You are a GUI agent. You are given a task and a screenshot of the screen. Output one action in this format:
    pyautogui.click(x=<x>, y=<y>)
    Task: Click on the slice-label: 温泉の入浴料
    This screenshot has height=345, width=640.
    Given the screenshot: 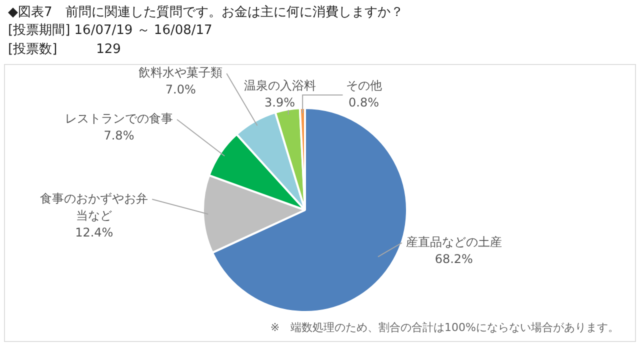 What is the action you would take?
    pyautogui.click(x=280, y=85)
    